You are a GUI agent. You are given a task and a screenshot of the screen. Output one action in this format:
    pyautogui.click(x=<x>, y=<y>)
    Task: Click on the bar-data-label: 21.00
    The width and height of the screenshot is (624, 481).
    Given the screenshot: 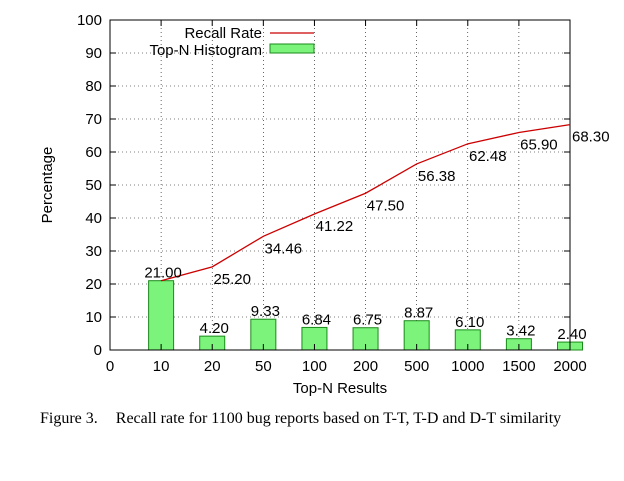 What is the action you would take?
    pyautogui.click(x=163, y=273)
    